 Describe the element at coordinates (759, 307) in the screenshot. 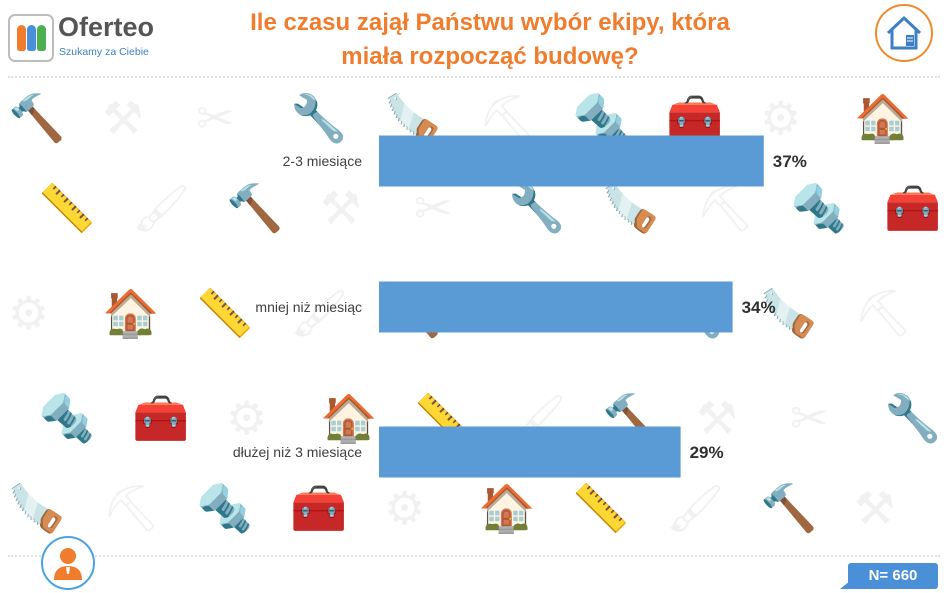

I see `value-label: 34%` at that location.